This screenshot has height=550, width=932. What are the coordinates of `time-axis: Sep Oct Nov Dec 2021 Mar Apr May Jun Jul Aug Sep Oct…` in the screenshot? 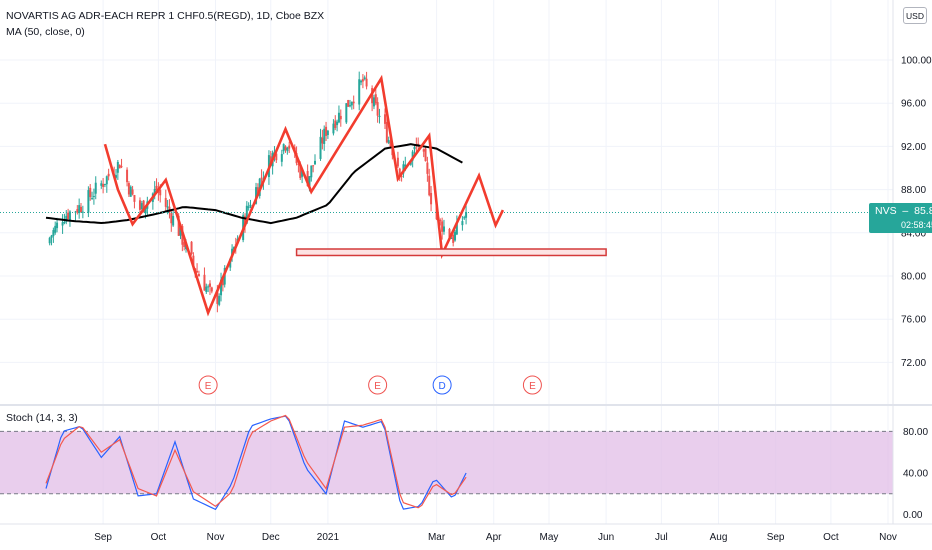 It's located at (495, 537).